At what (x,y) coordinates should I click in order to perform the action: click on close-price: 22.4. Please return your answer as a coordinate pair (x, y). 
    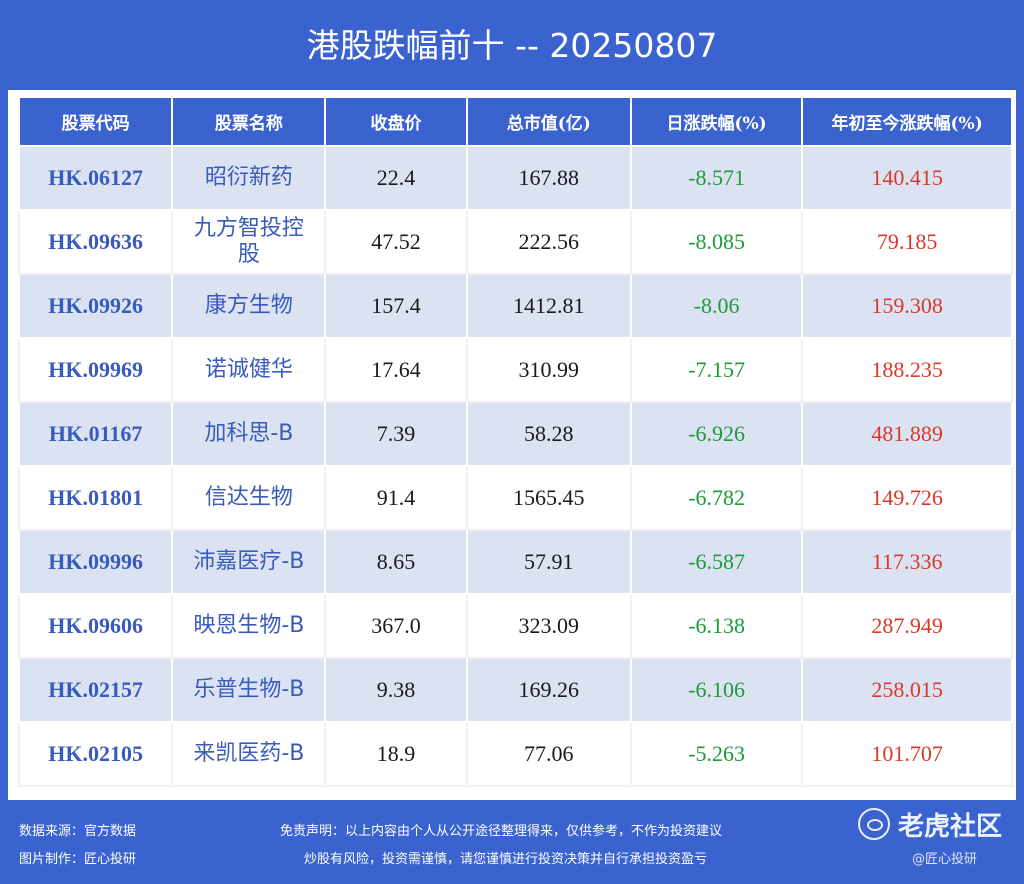
    Looking at the image, I should click on (396, 178).